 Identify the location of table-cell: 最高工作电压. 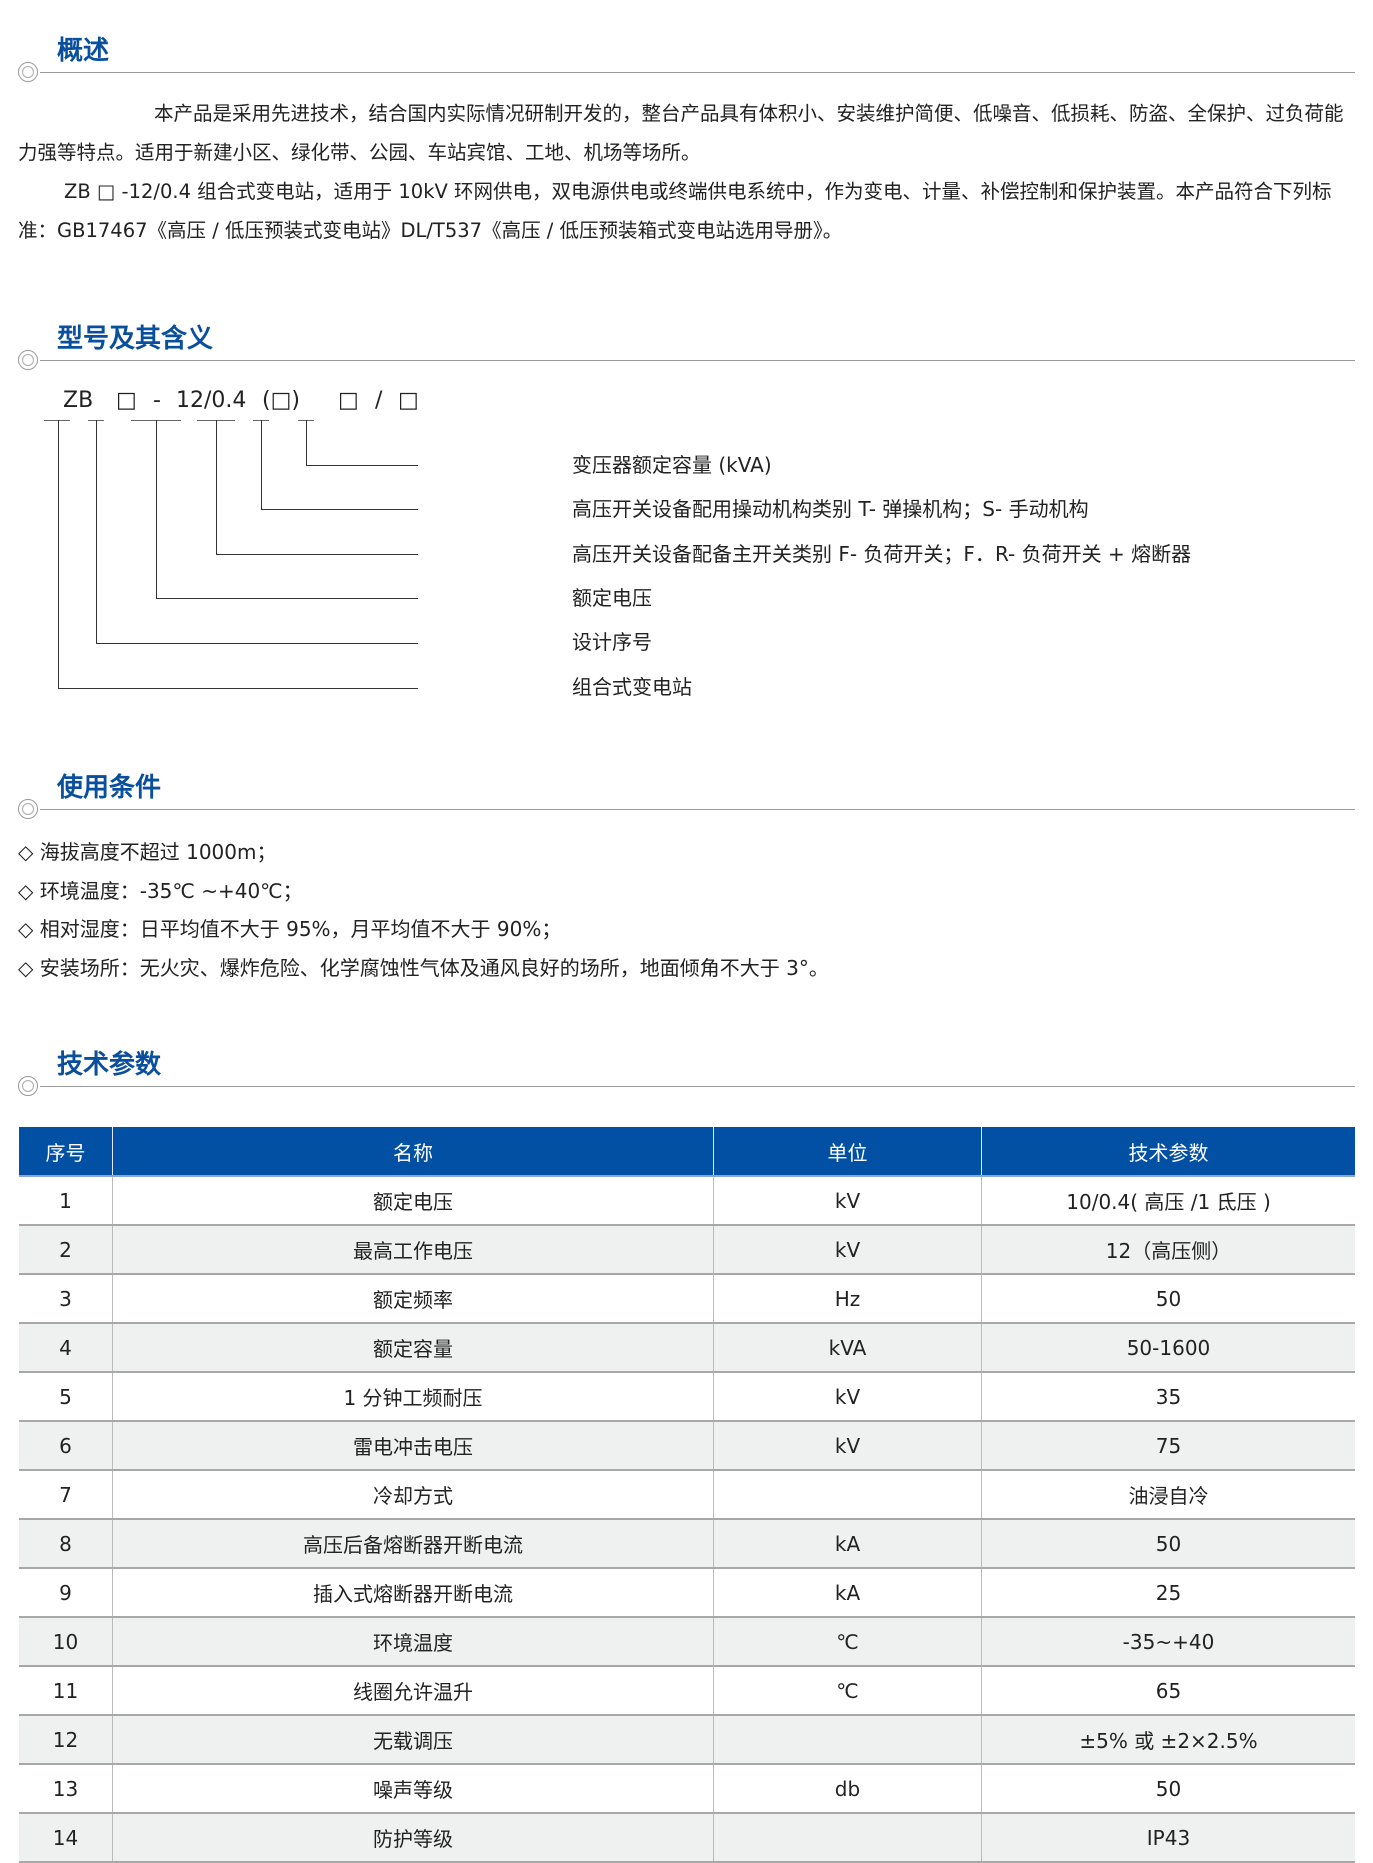
(413, 1250).